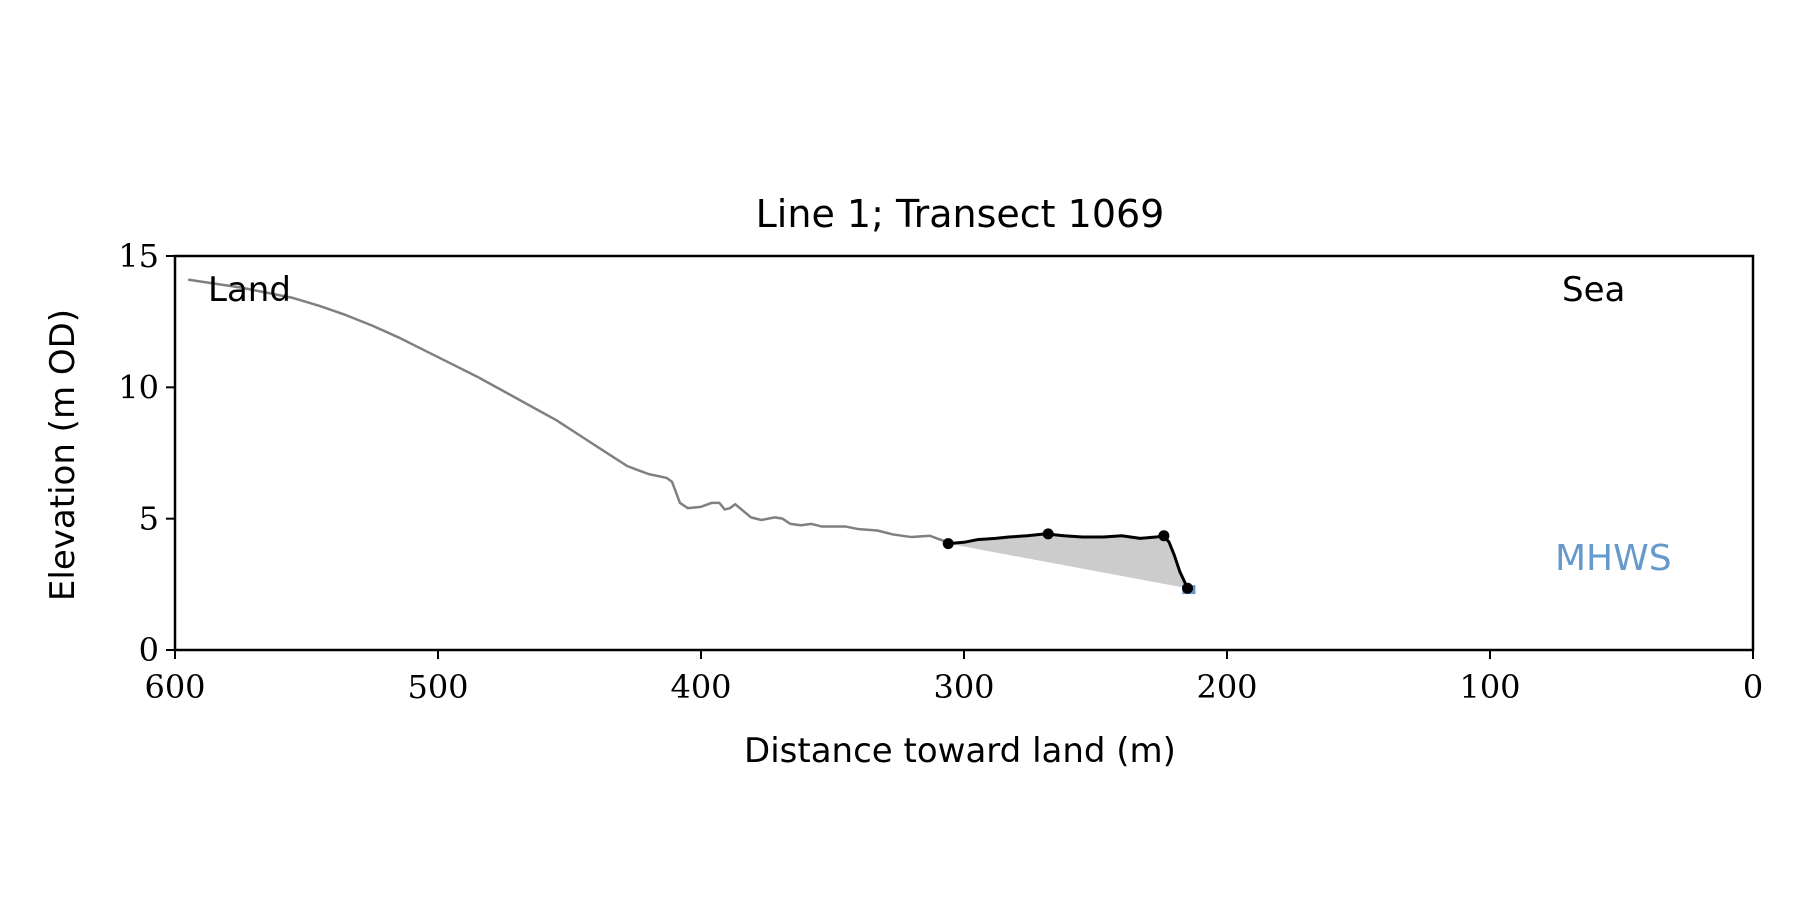 This screenshot has width=1800, height=900. I want to click on series-profile-line, so click(568, 411).